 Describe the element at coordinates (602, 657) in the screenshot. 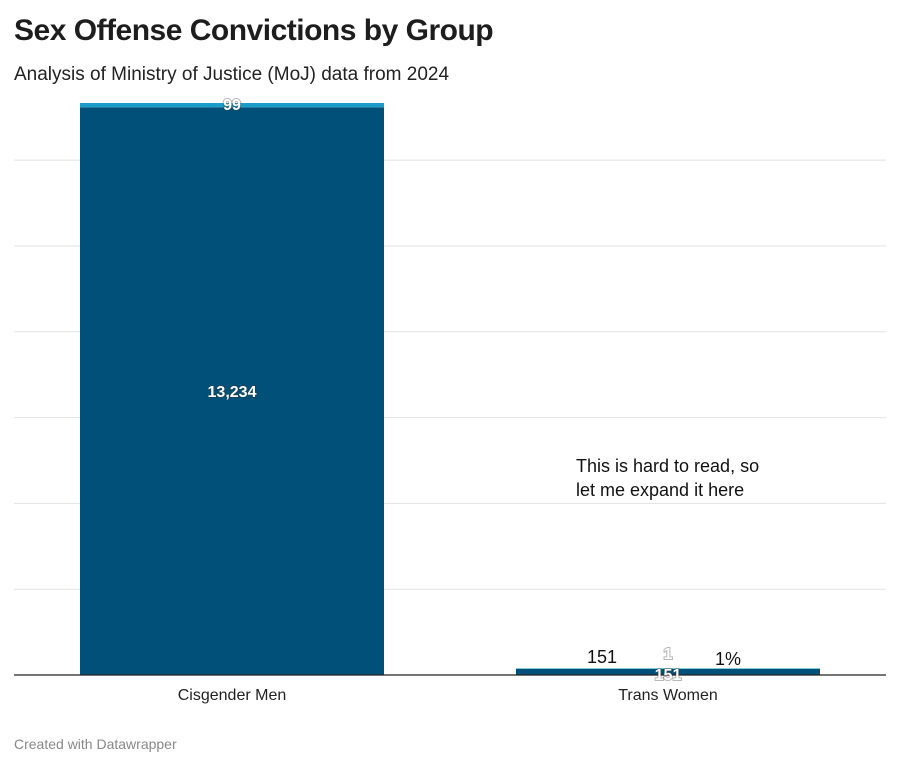

I see `annotation-count: 151` at that location.